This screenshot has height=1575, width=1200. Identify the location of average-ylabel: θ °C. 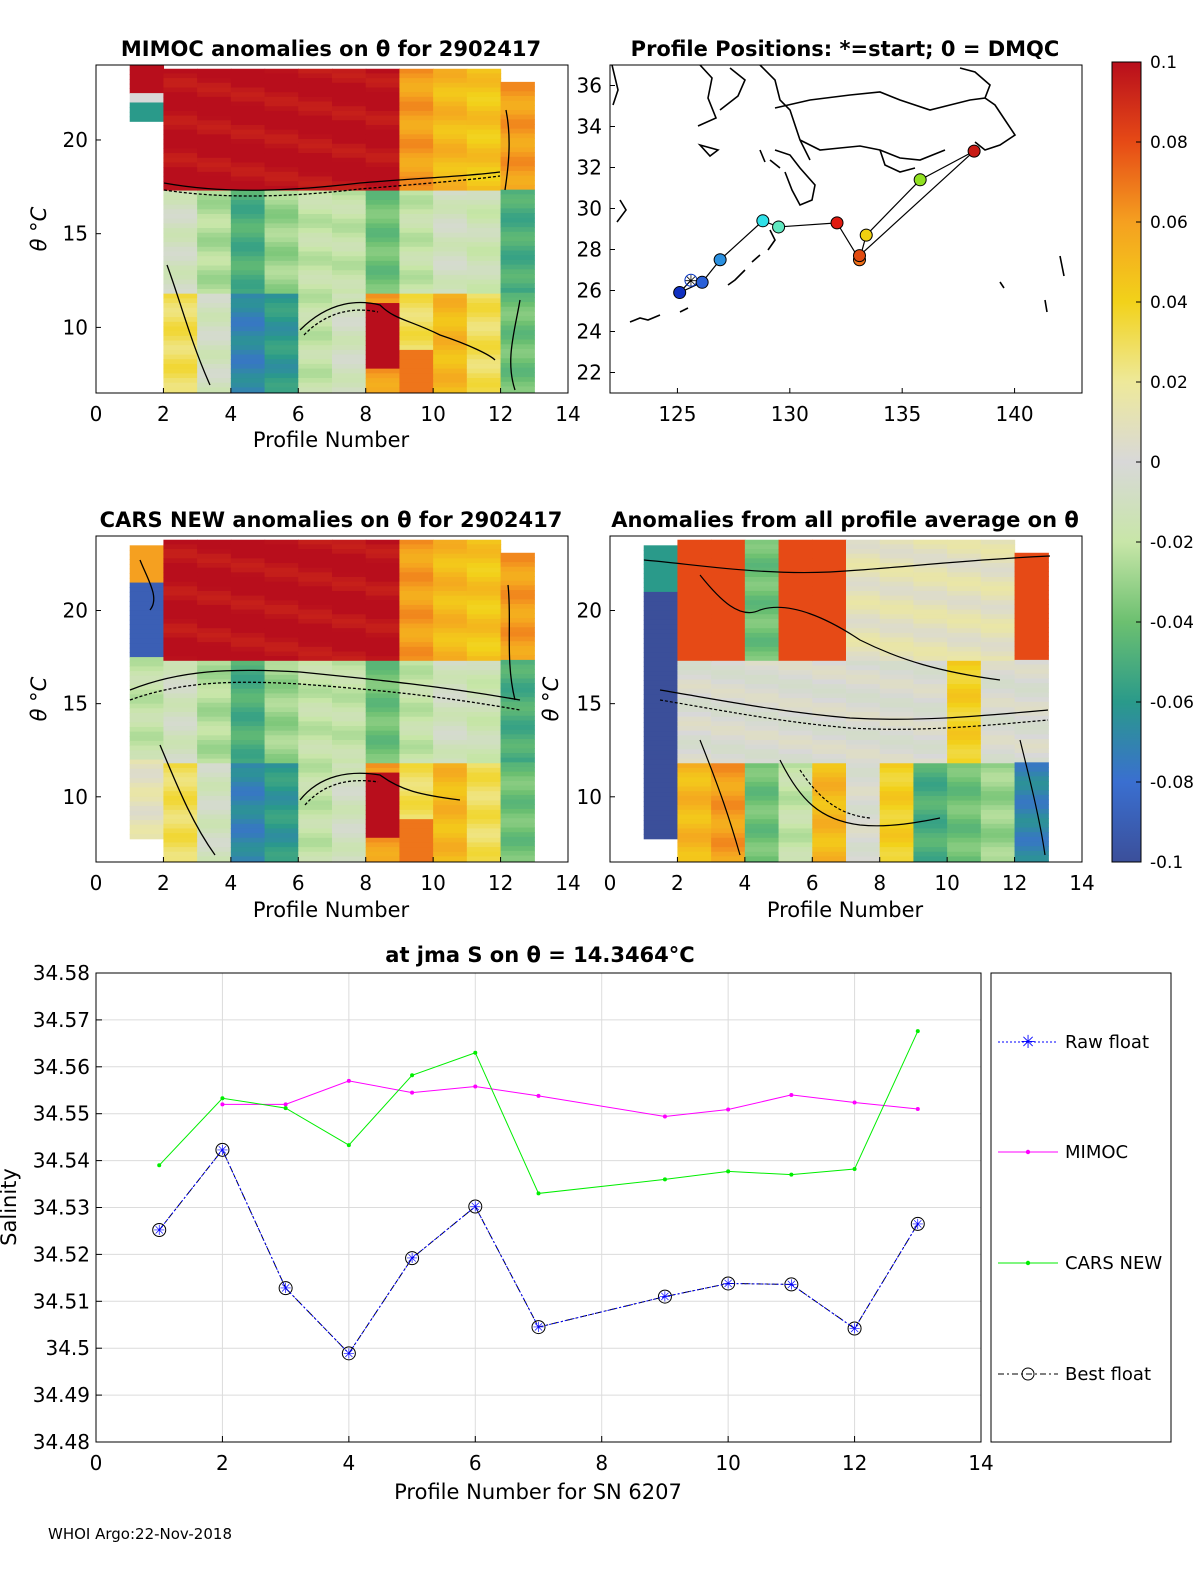
(551, 698).